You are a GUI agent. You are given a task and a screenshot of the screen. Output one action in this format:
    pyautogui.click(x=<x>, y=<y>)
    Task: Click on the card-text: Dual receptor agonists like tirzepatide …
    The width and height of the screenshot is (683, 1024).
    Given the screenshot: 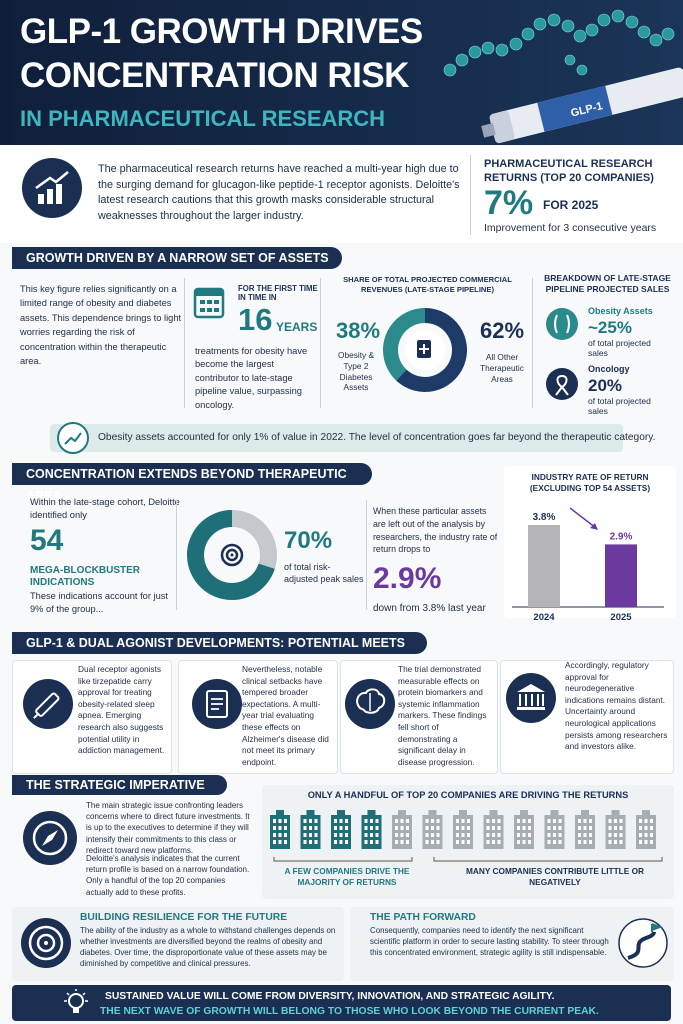 What is the action you would take?
    pyautogui.click(x=121, y=710)
    